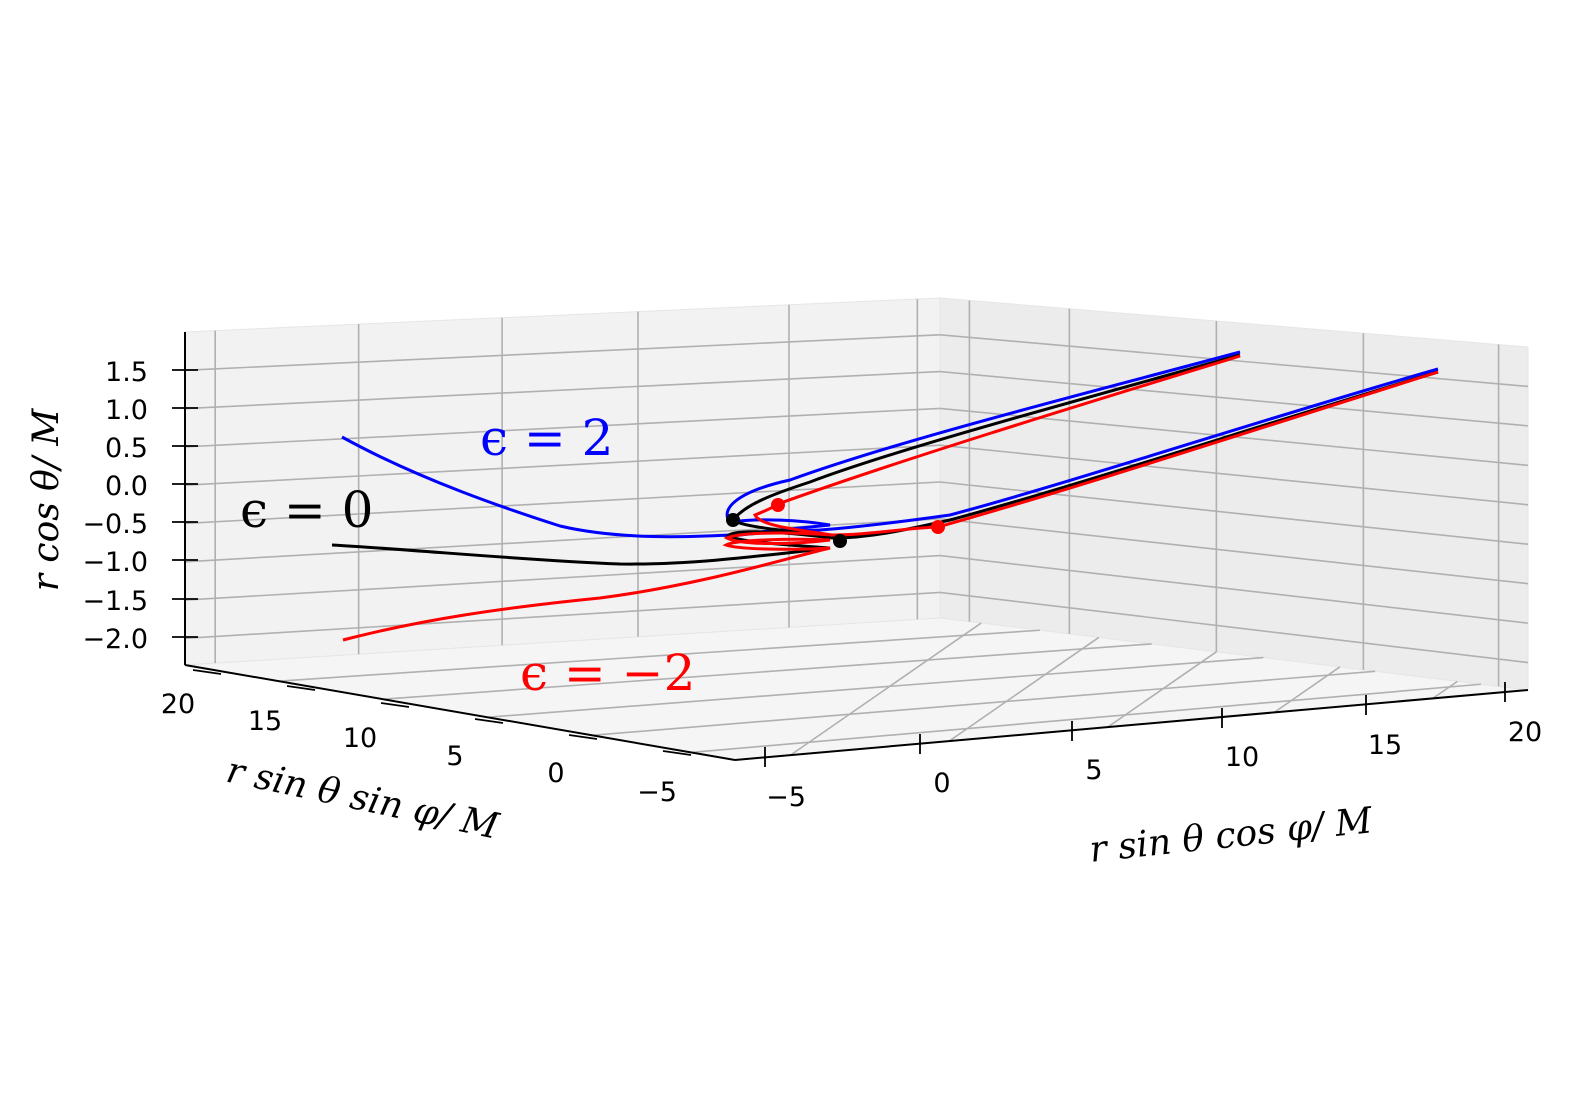  What do you see at coordinates (657, 792) in the screenshot?
I see `y-tick-label: −5` at bounding box center [657, 792].